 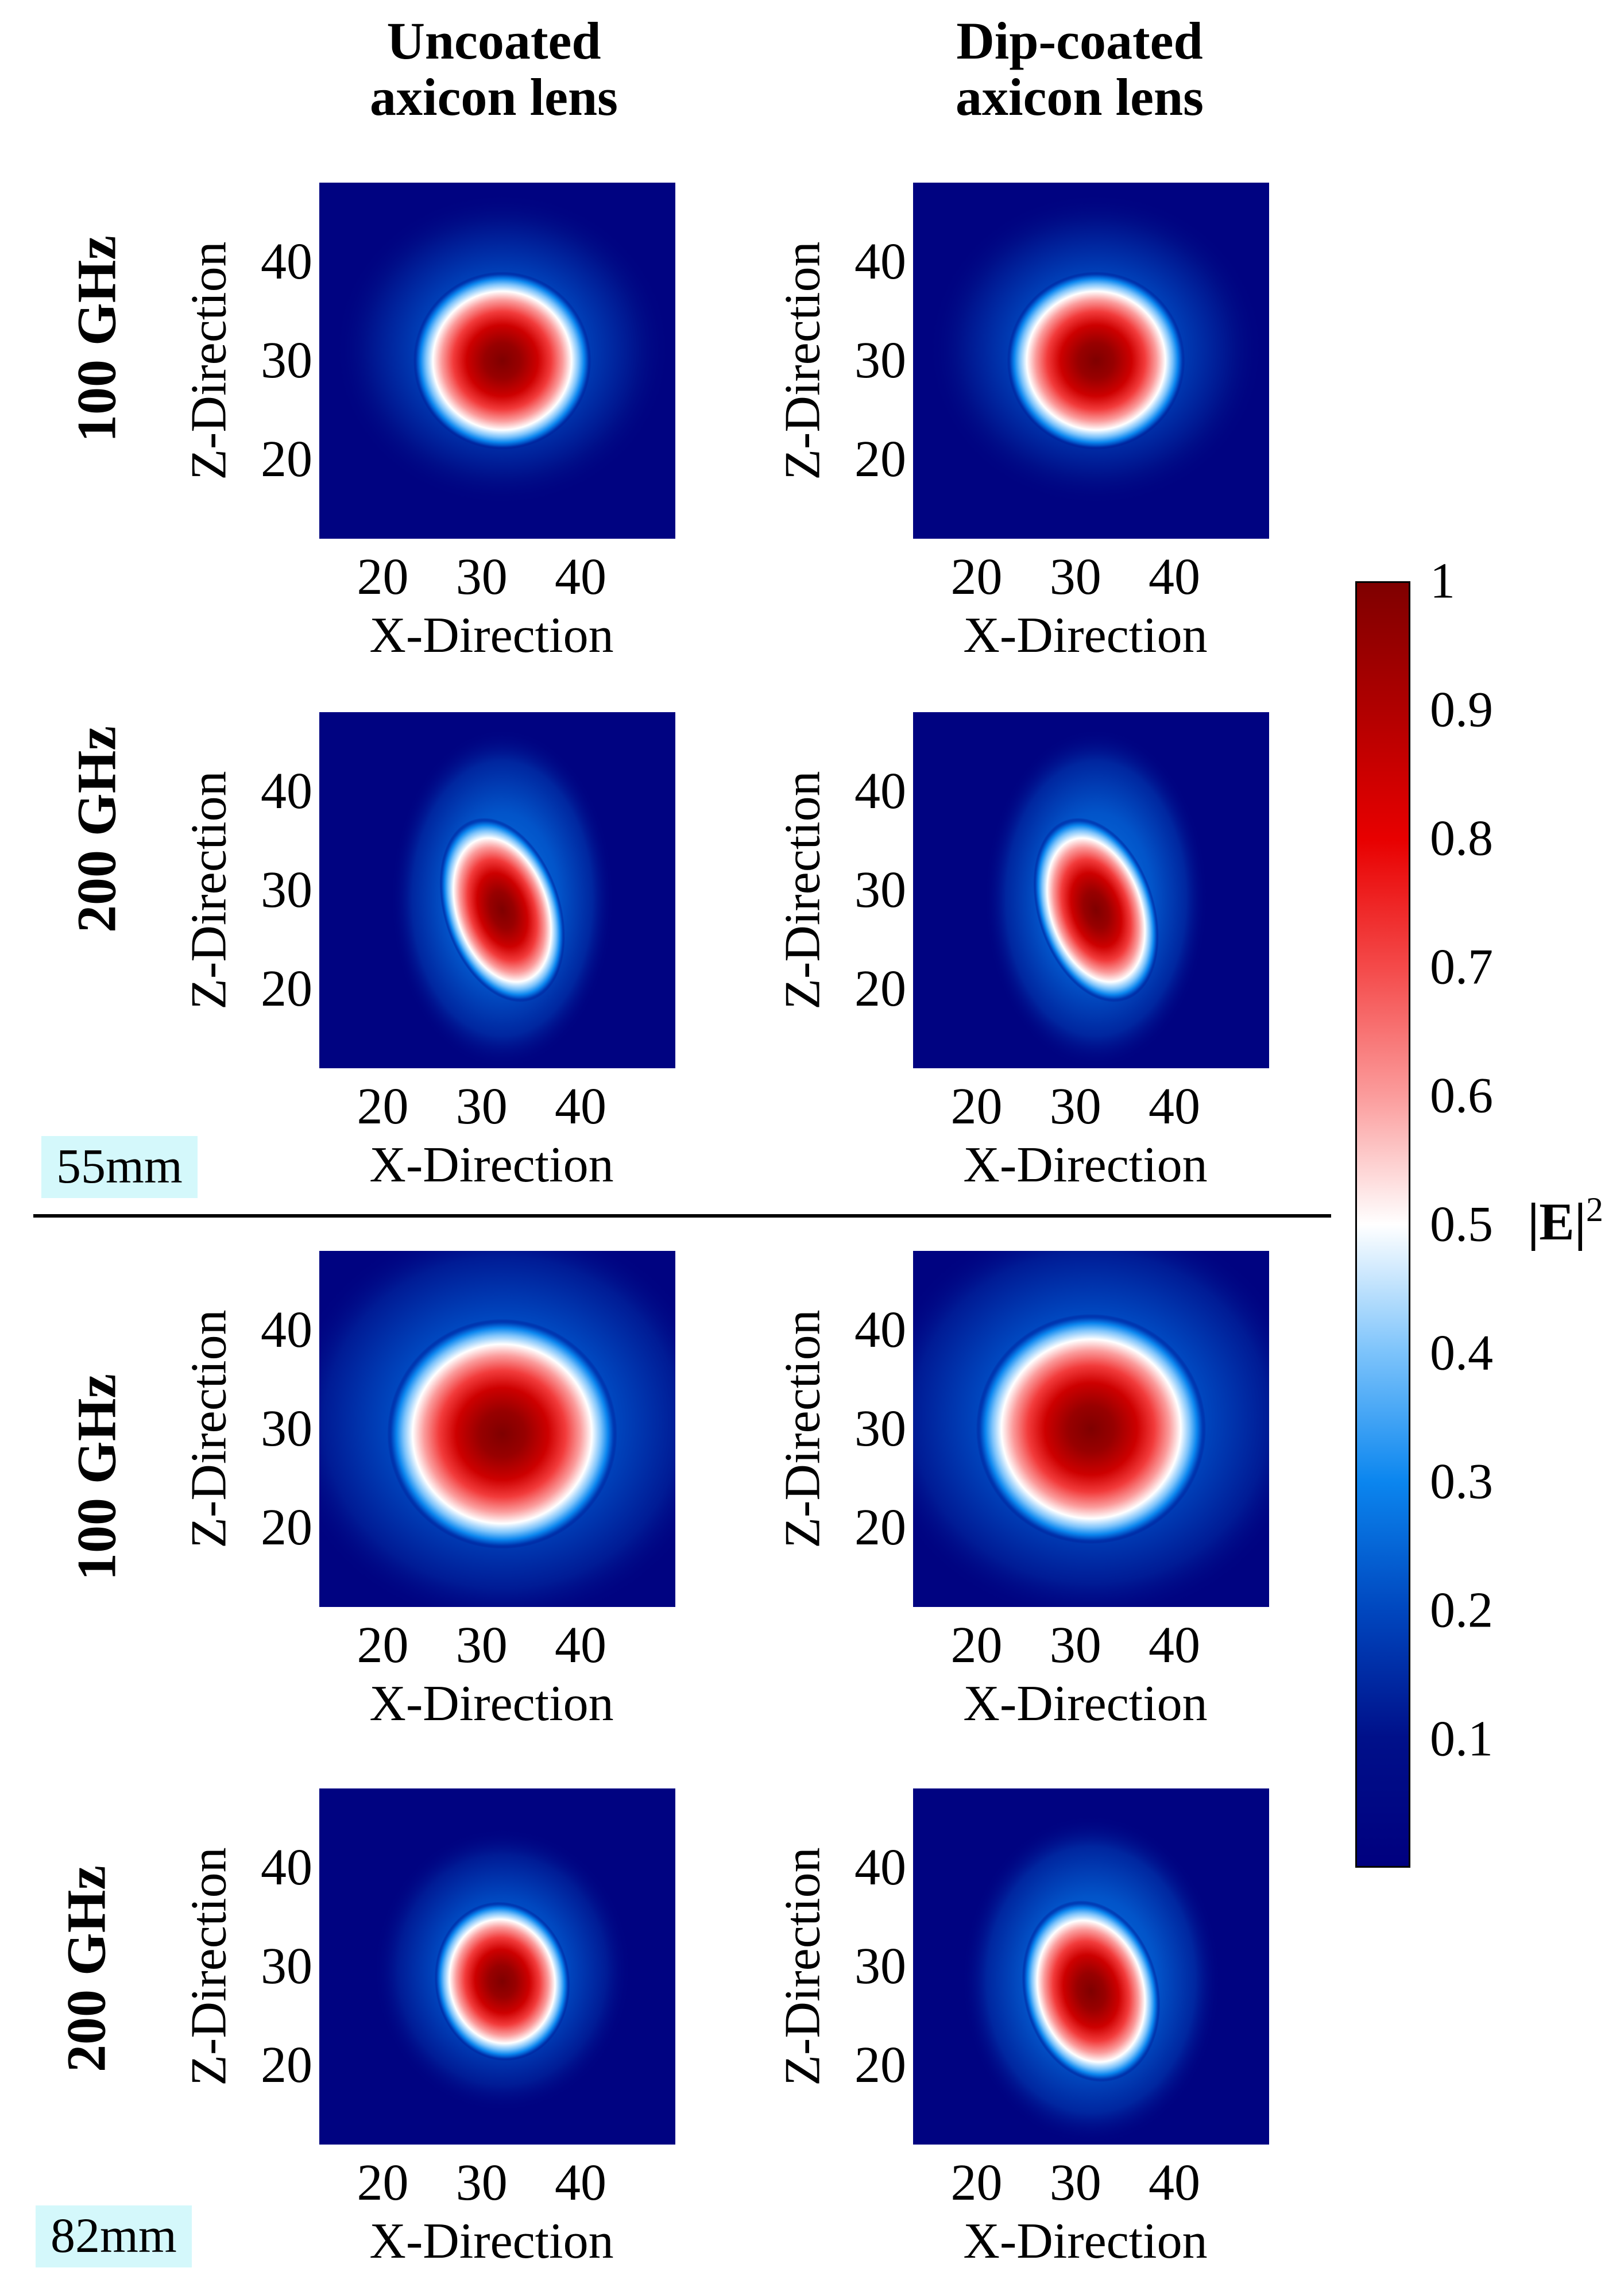 What do you see at coordinates (1461, 1739) in the screenshot?
I see `colorbar-tick-label: 0.1` at bounding box center [1461, 1739].